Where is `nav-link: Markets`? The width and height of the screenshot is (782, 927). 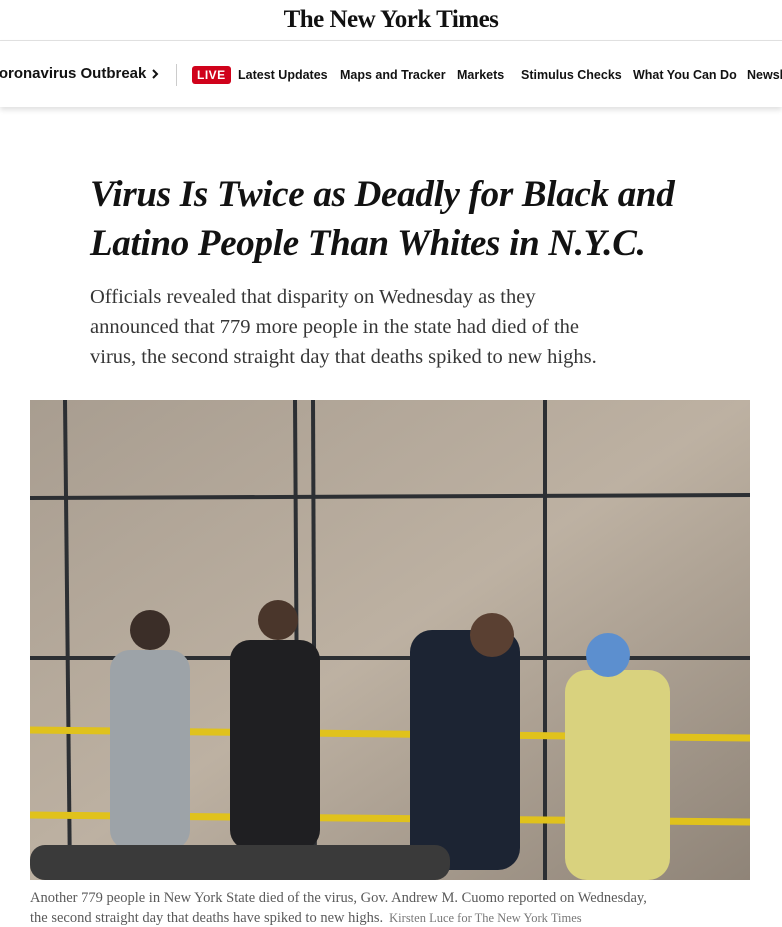
nav-link: Markets is located at coordinates (481, 75).